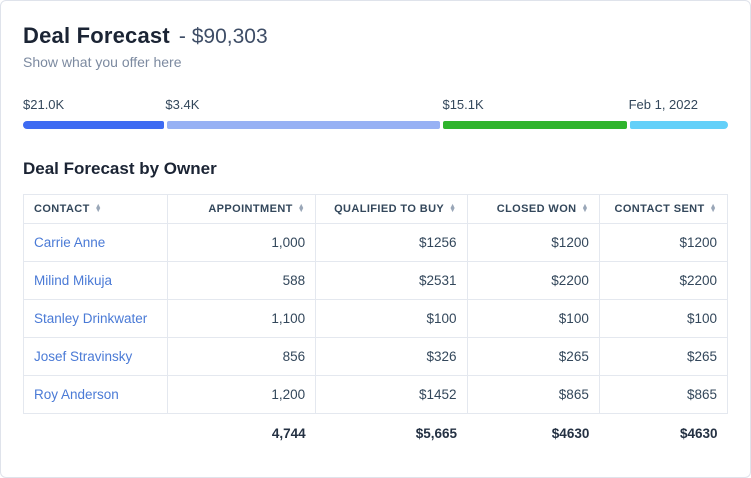 Image resolution: width=751 pixels, height=478 pixels. I want to click on closed-won-cell: $865, so click(533, 394).